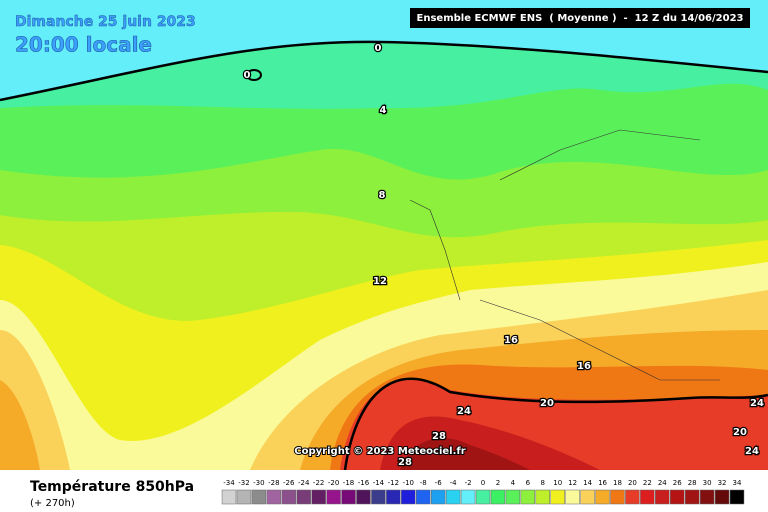  I want to click on colorbar-label: -18, so click(348, 483).